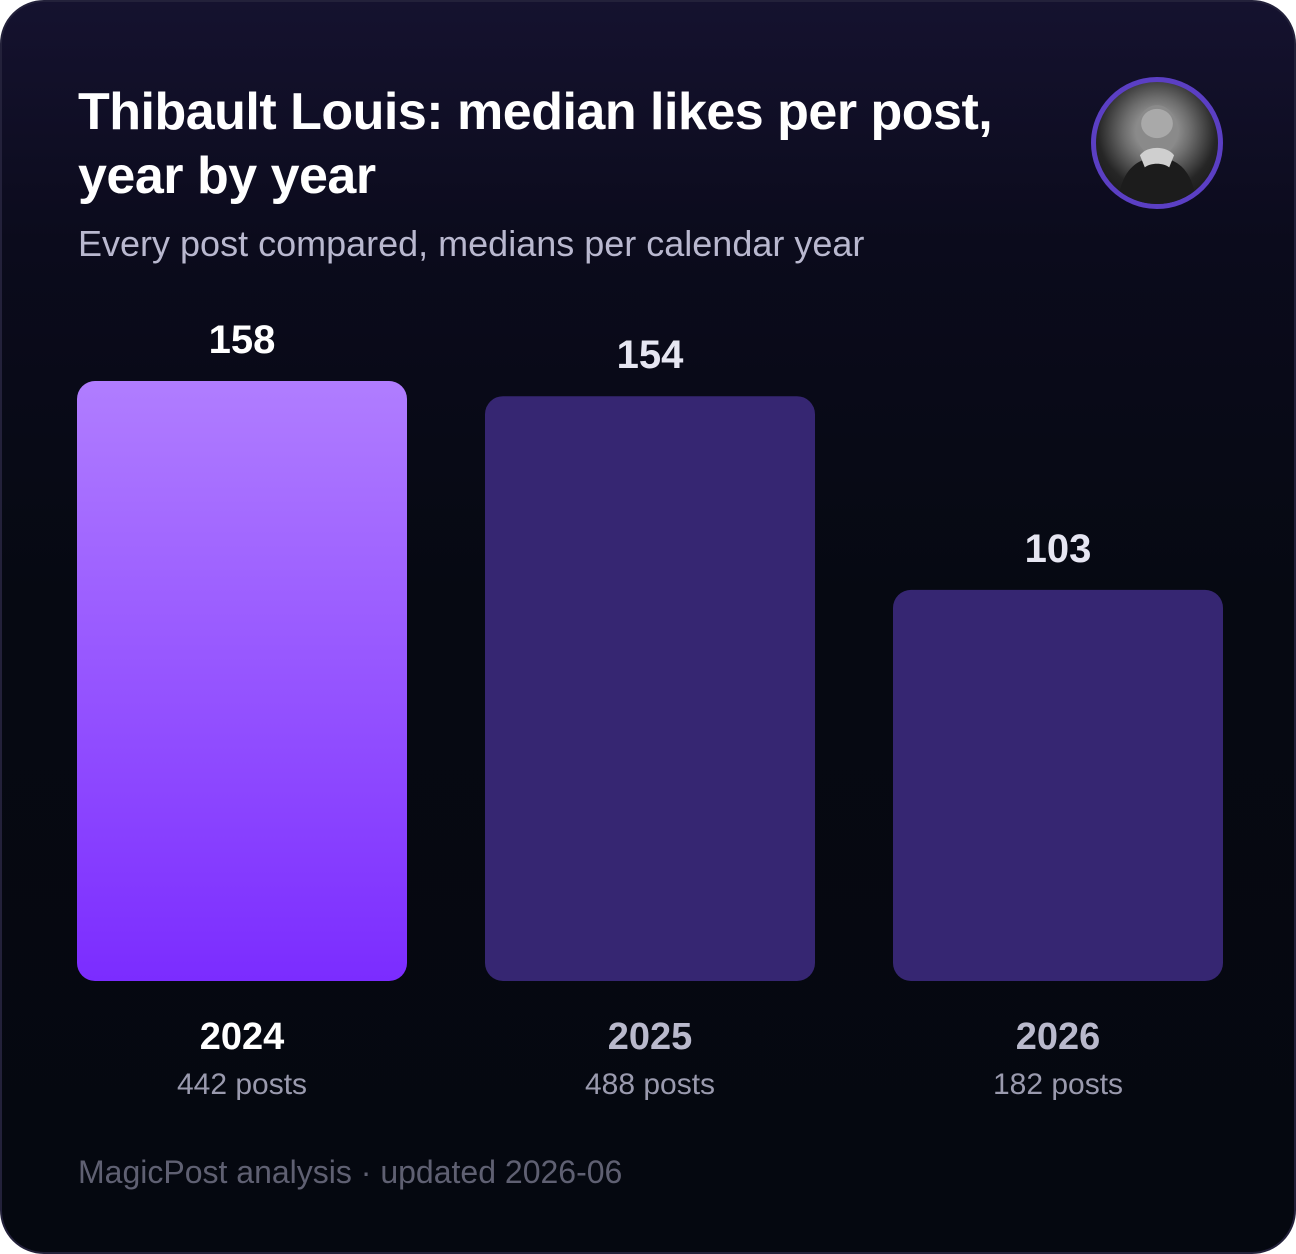  I want to click on post-count-label-2024: 442 posts, so click(242, 1084).